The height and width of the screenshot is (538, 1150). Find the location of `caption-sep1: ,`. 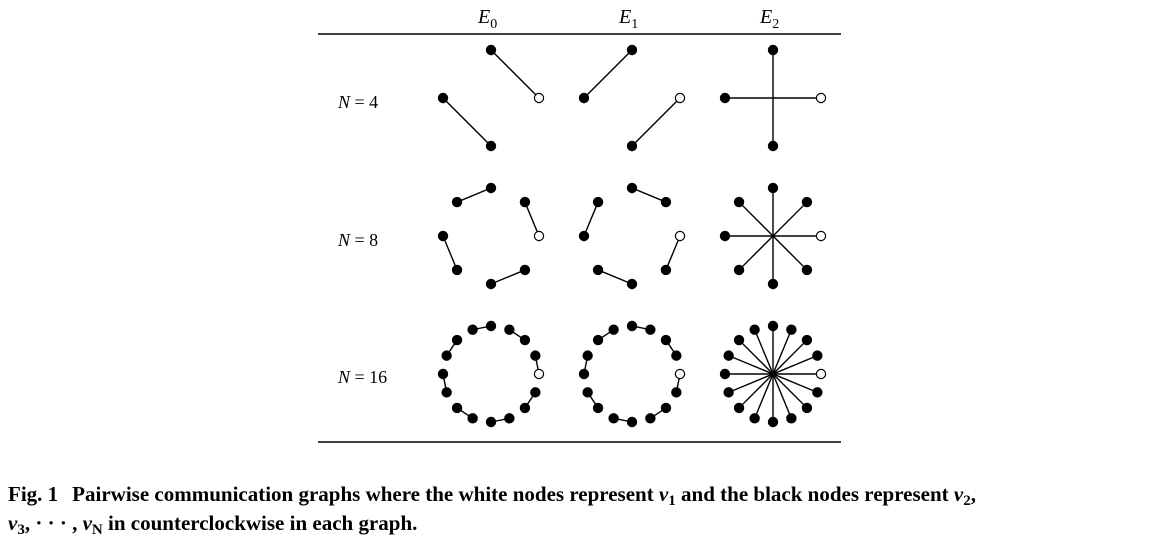

caption-sep1: , is located at coordinates (973, 494).